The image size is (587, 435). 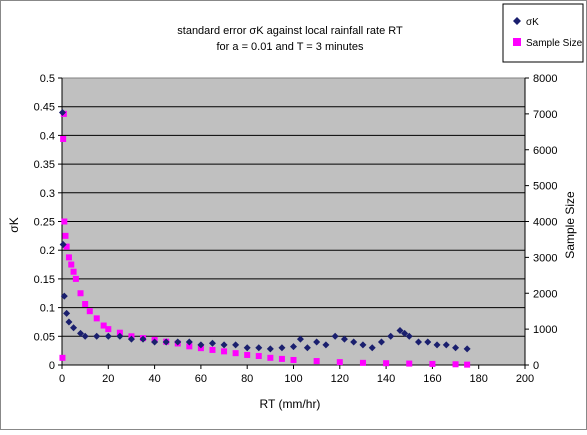 What do you see at coordinates (554, 43) in the screenshot?
I see `legend-label-series-2: Sample Size` at bounding box center [554, 43].